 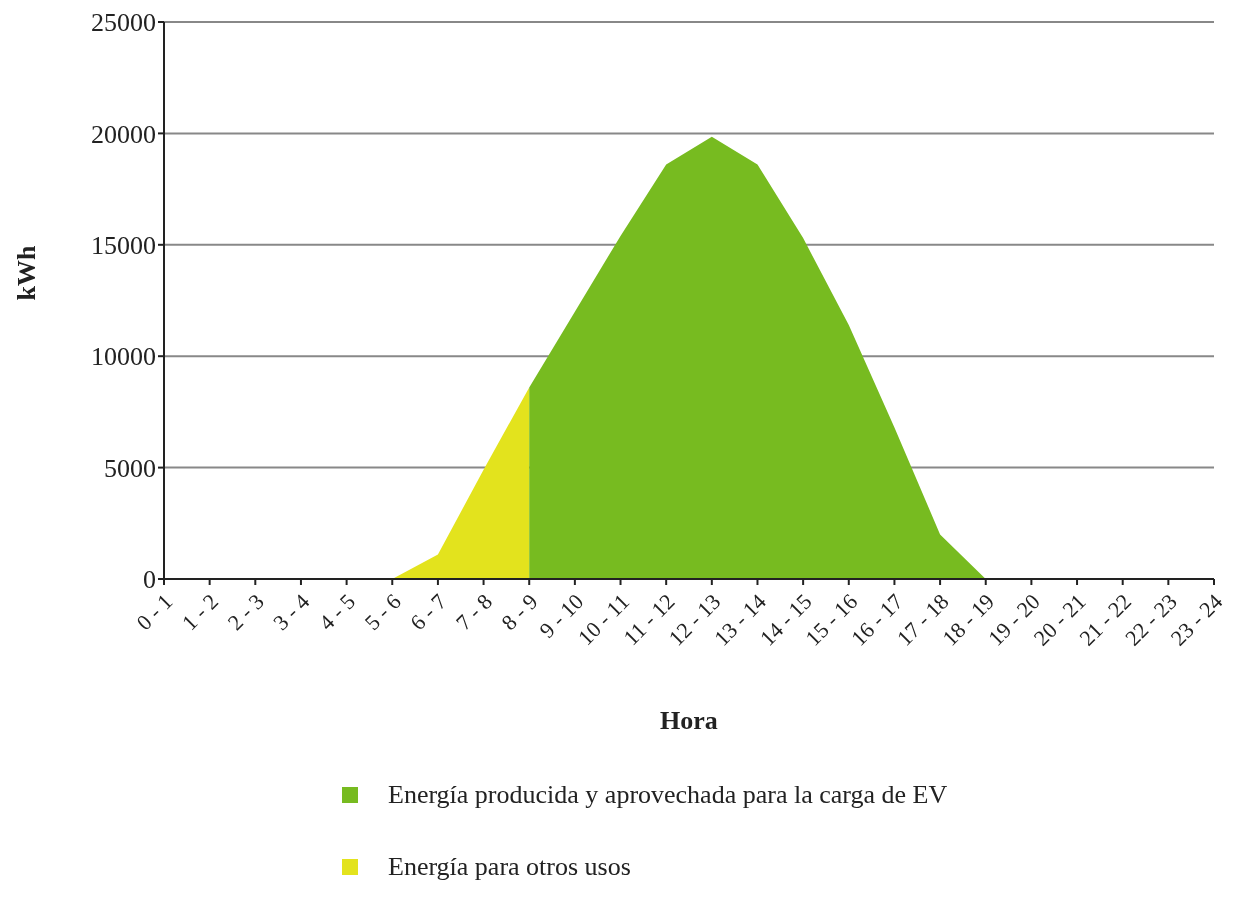 I want to click on x-tick-label: 6 - 7, so click(x=428, y=611).